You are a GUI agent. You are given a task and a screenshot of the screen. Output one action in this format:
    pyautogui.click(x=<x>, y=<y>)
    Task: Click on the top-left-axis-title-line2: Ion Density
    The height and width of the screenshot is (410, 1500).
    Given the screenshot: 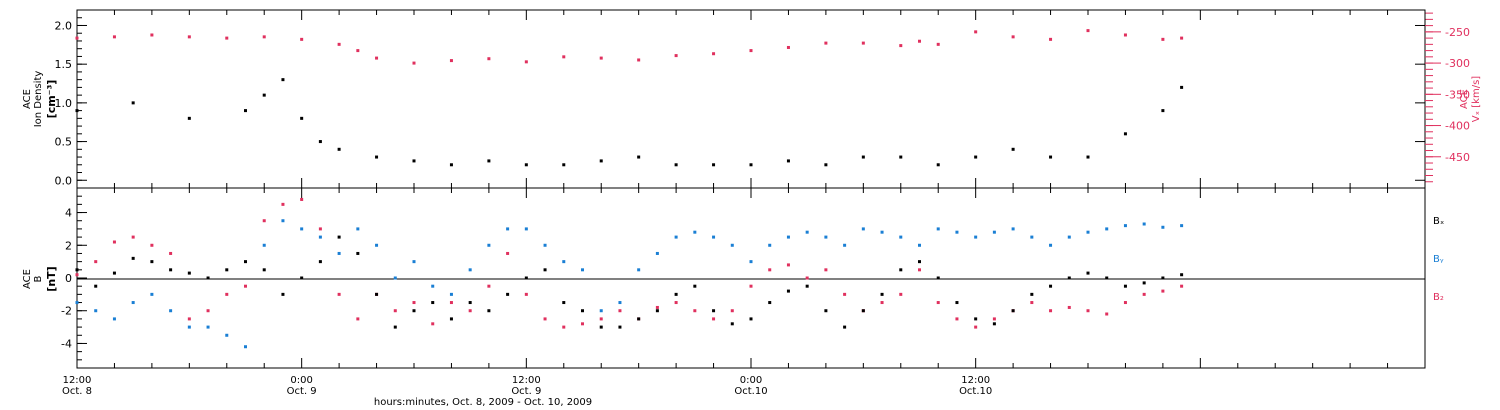 What is the action you would take?
    pyautogui.click(x=38, y=99)
    